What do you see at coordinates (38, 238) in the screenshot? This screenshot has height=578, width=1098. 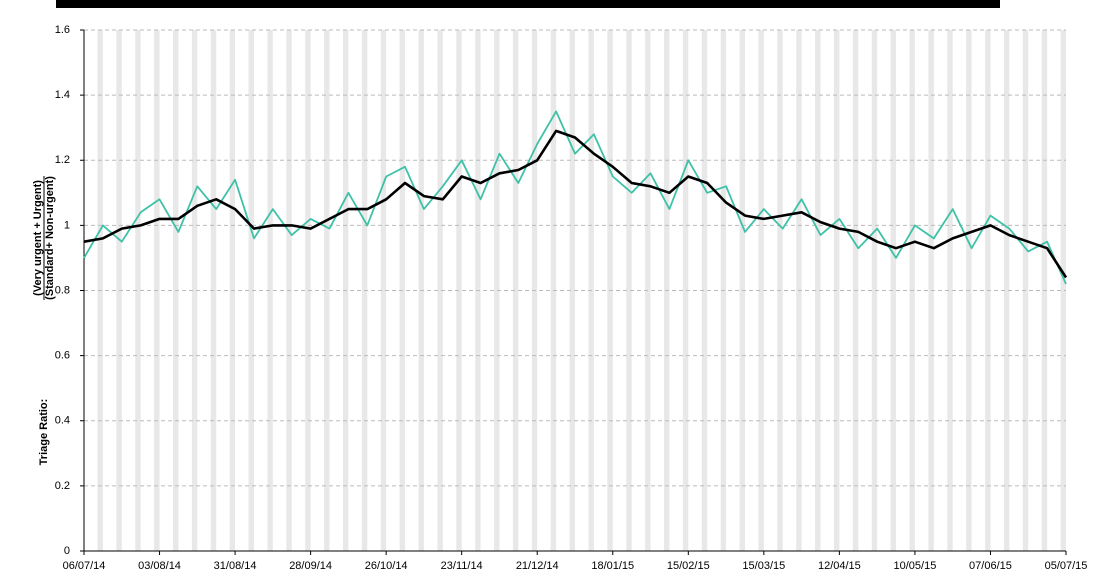 I see `y-label-numerator: (Very urgent + Urgent)` at bounding box center [38, 238].